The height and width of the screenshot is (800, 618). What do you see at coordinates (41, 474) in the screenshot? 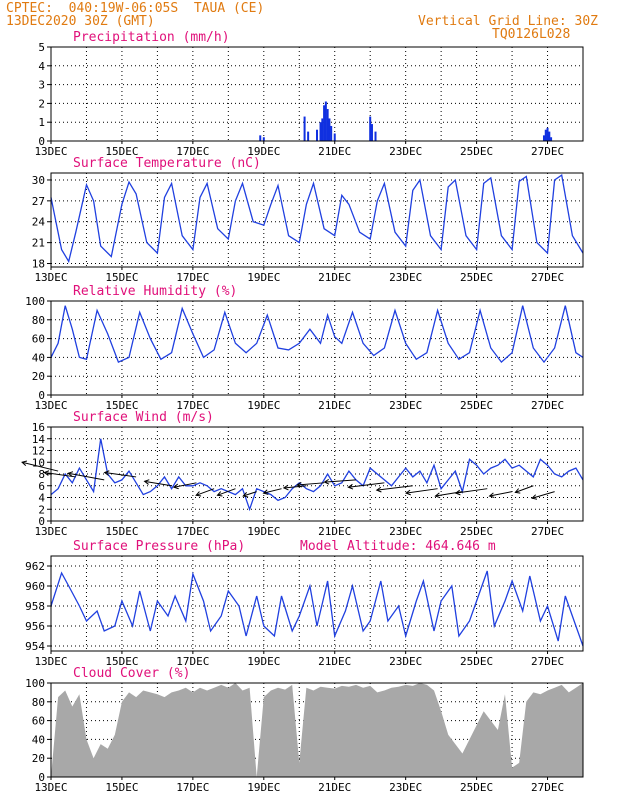
I see `y-tick-label: 8` at bounding box center [41, 474].